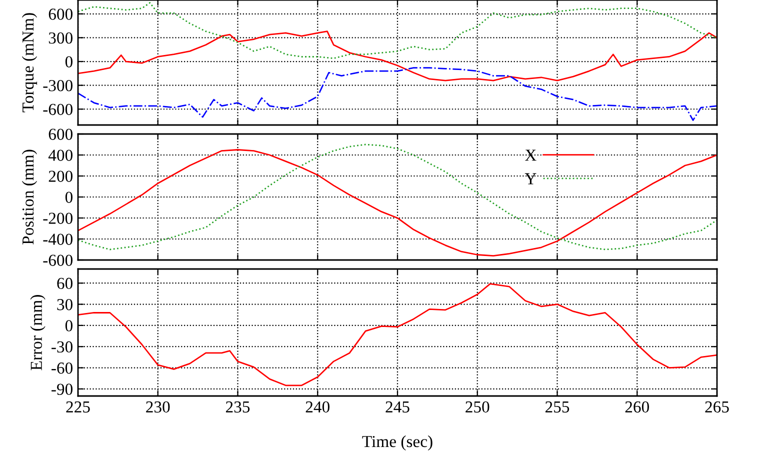  Describe the element at coordinates (62, 368) in the screenshot. I see `y-tick-label: -60` at that location.